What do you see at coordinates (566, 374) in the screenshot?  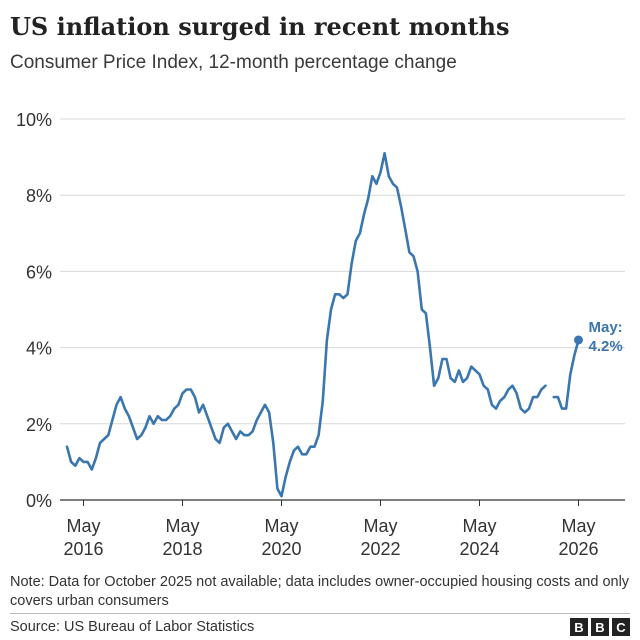 I see `cpi-series-line` at bounding box center [566, 374].